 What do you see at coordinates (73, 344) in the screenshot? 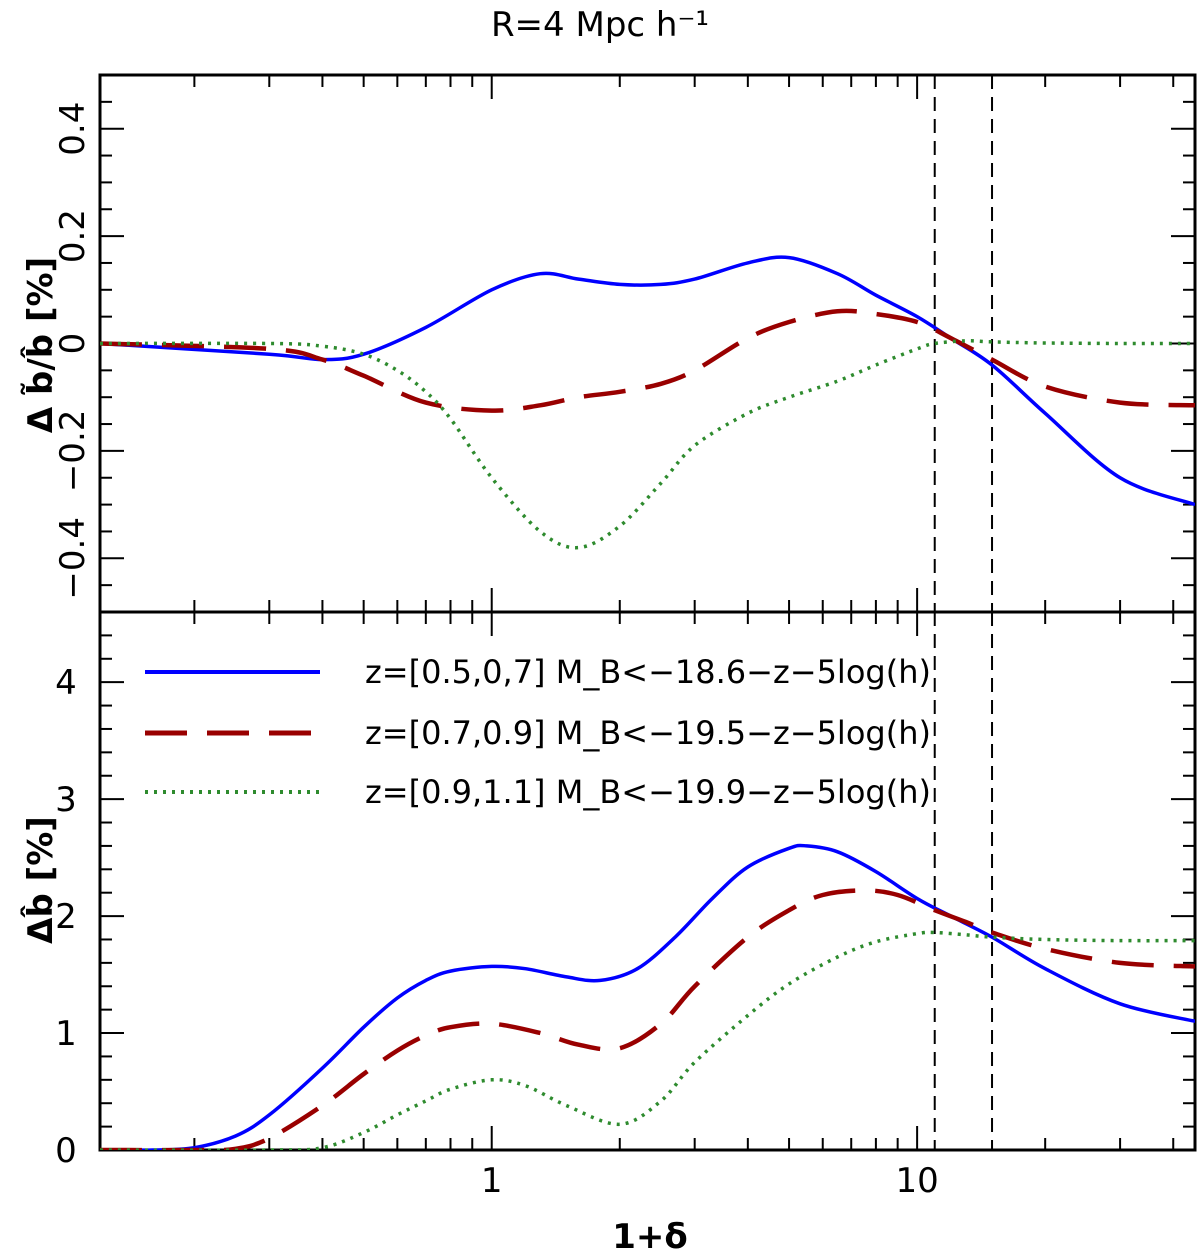
I see `top-y-tick-label: 0` at bounding box center [73, 344].